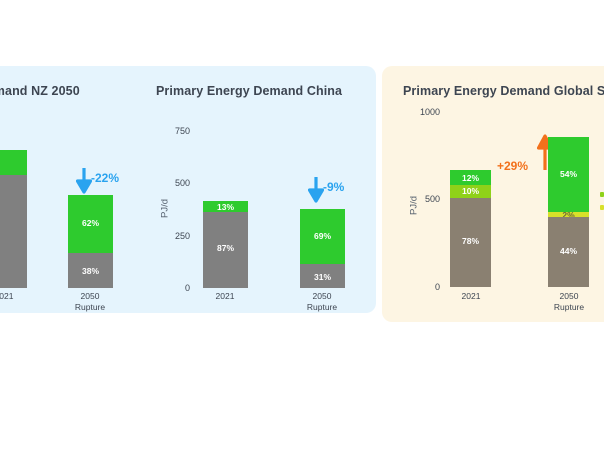 The image size is (604, 453). I want to click on bar-segment-fossil: 44%, so click(568, 251).